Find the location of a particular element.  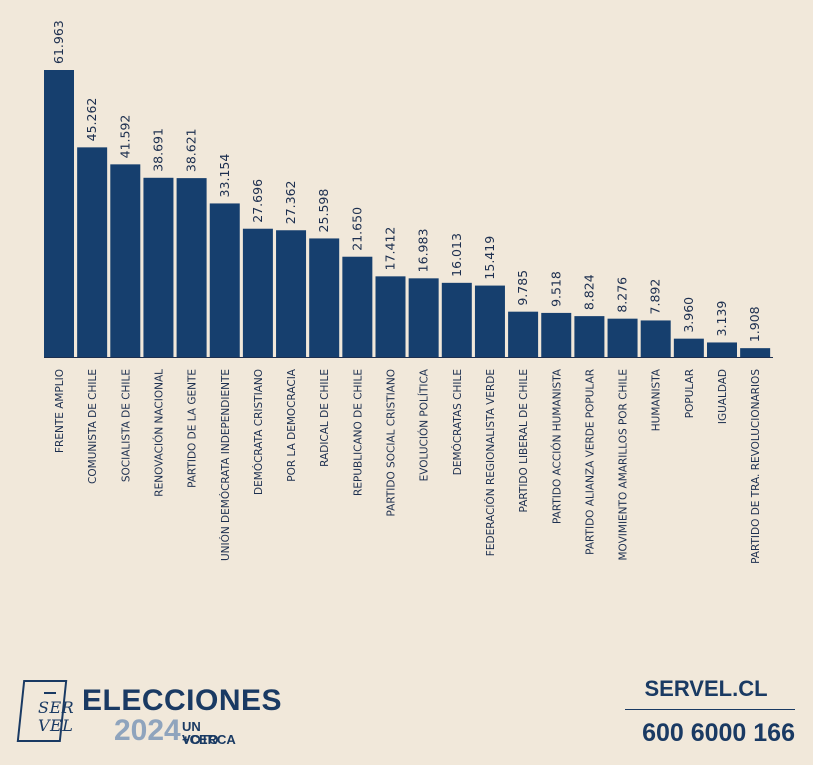

servel-logo-mark is located at coordinates (50, 693).